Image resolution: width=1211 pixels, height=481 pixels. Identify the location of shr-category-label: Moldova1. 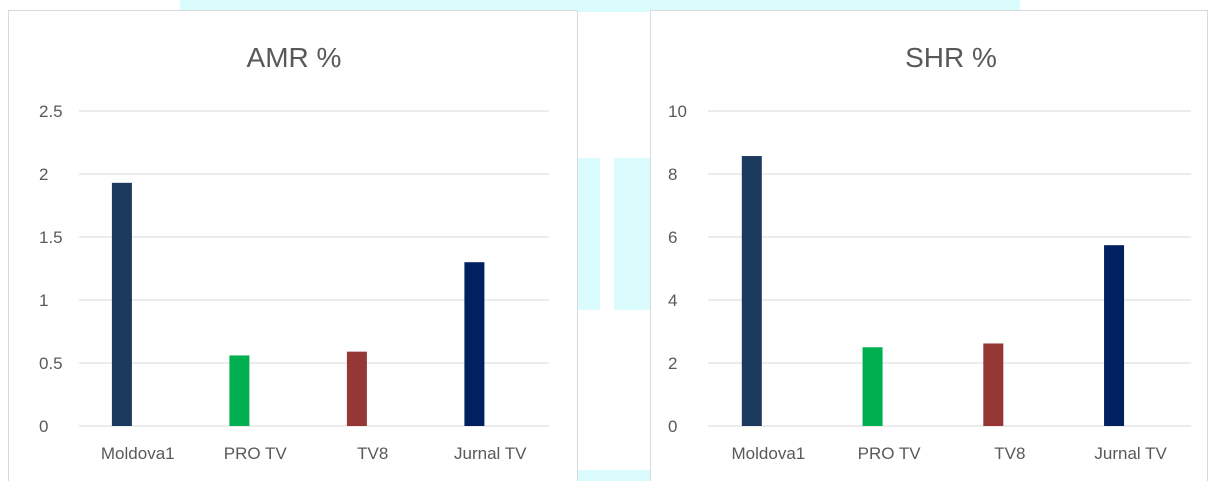
(769, 453).